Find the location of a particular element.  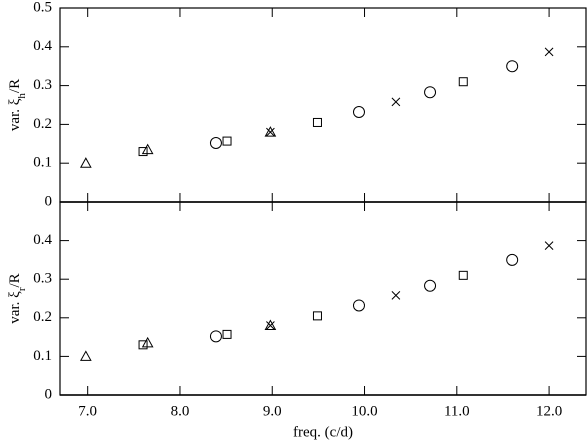

x-tick-label: 12.0 is located at coordinates (549, 411).